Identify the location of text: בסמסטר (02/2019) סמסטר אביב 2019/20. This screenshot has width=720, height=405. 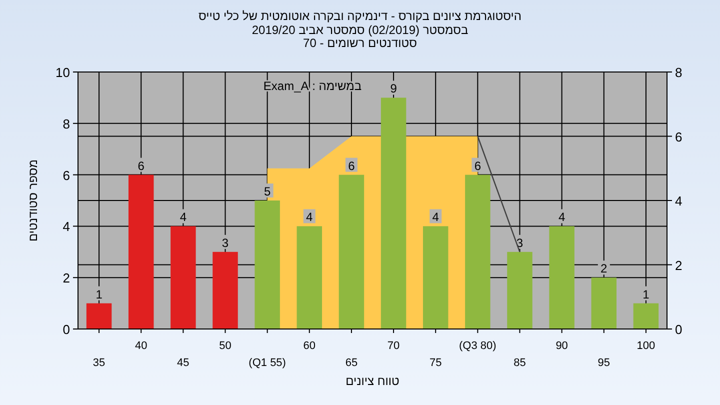
(360, 30).